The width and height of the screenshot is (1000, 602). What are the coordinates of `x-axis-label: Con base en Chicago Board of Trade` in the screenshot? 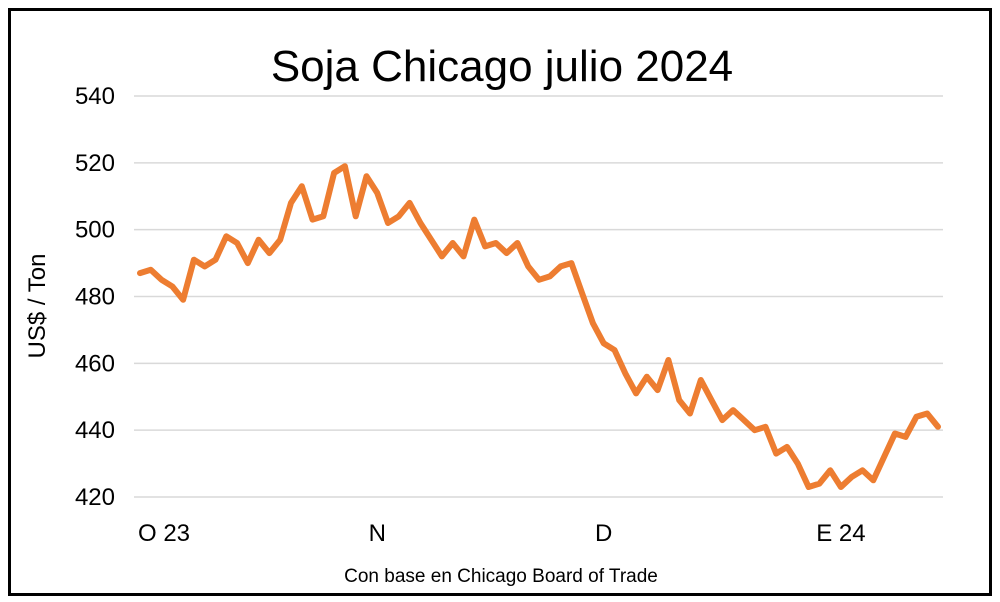 It's located at (501, 576).